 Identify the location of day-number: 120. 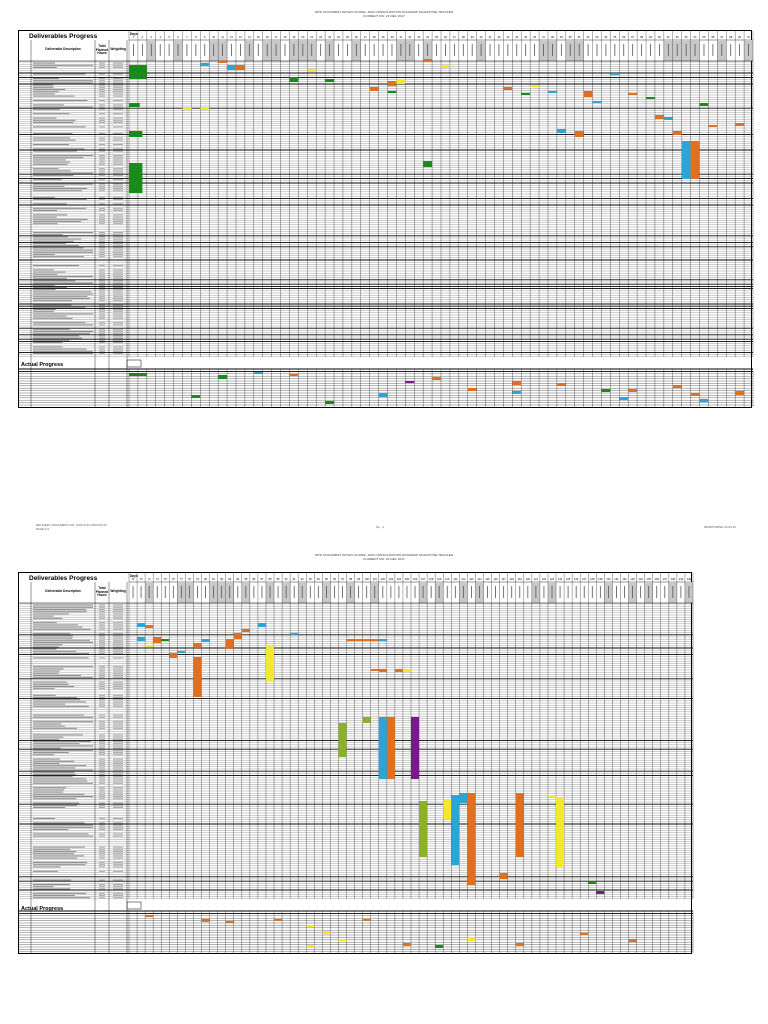
(528, 579).